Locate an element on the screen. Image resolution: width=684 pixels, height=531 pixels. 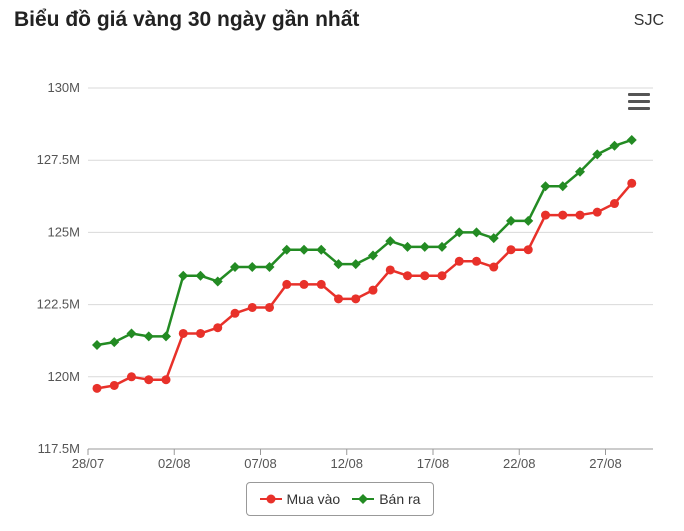
y-tick-label: 130M is located at coordinates (63, 87).